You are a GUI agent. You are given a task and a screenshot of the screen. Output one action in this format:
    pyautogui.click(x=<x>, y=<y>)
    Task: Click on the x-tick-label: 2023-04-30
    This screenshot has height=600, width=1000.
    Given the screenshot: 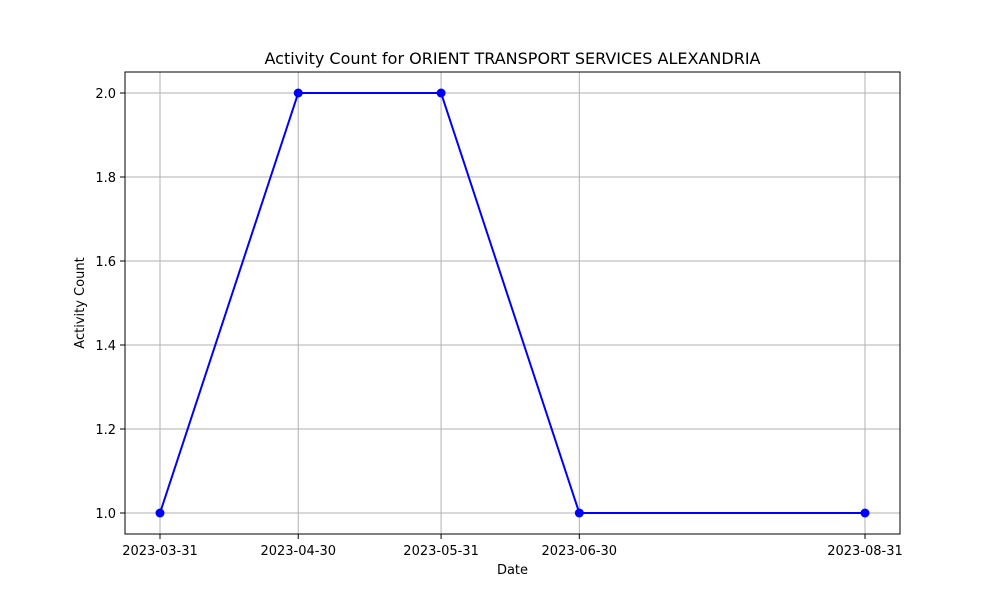 What is the action you would take?
    pyautogui.click(x=298, y=551)
    